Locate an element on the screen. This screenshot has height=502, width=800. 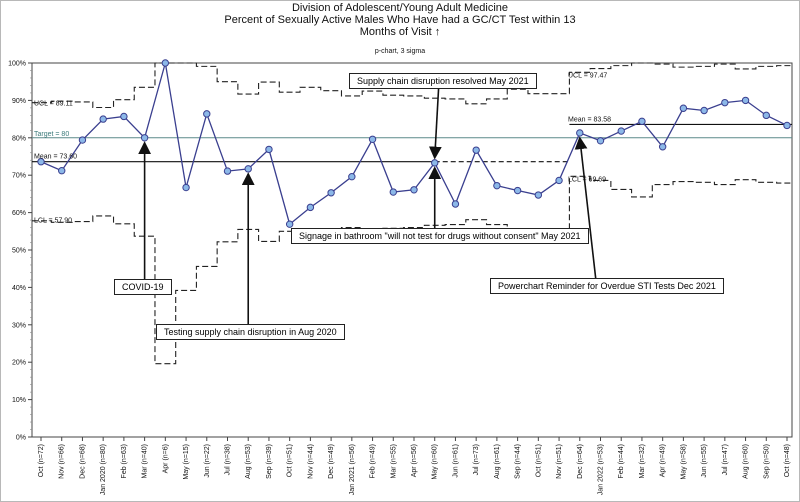
x-tick-label: Oct (n=51) is located at coordinates (538, 460).